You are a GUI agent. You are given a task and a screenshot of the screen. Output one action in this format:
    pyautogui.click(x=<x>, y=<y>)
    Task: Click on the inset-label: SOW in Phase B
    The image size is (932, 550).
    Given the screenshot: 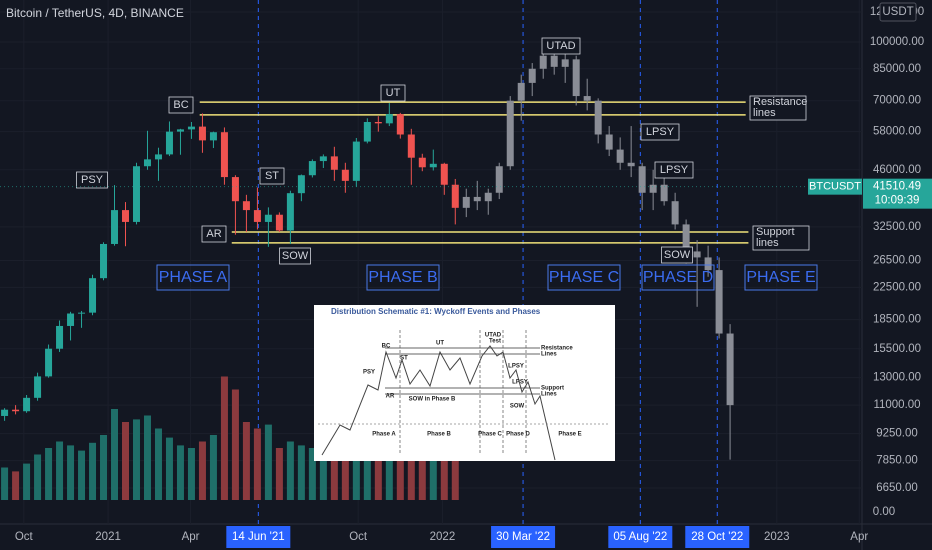 What is the action you would take?
    pyautogui.click(x=432, y=400)
    